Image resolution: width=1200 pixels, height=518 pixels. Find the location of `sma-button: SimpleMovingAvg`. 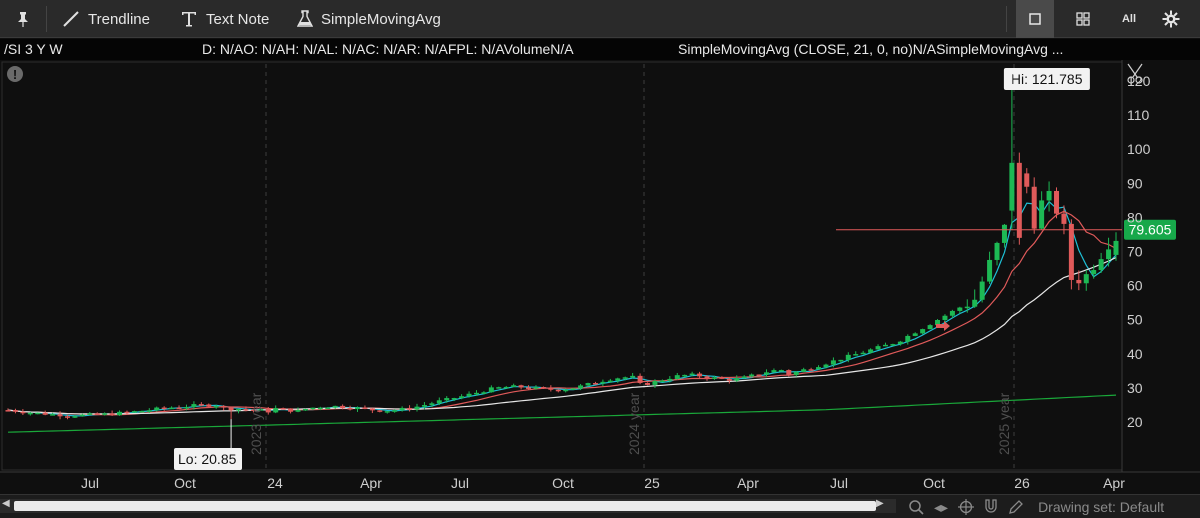

sma-button: SimpleMovingAvg is located at coordinates (369, 19).